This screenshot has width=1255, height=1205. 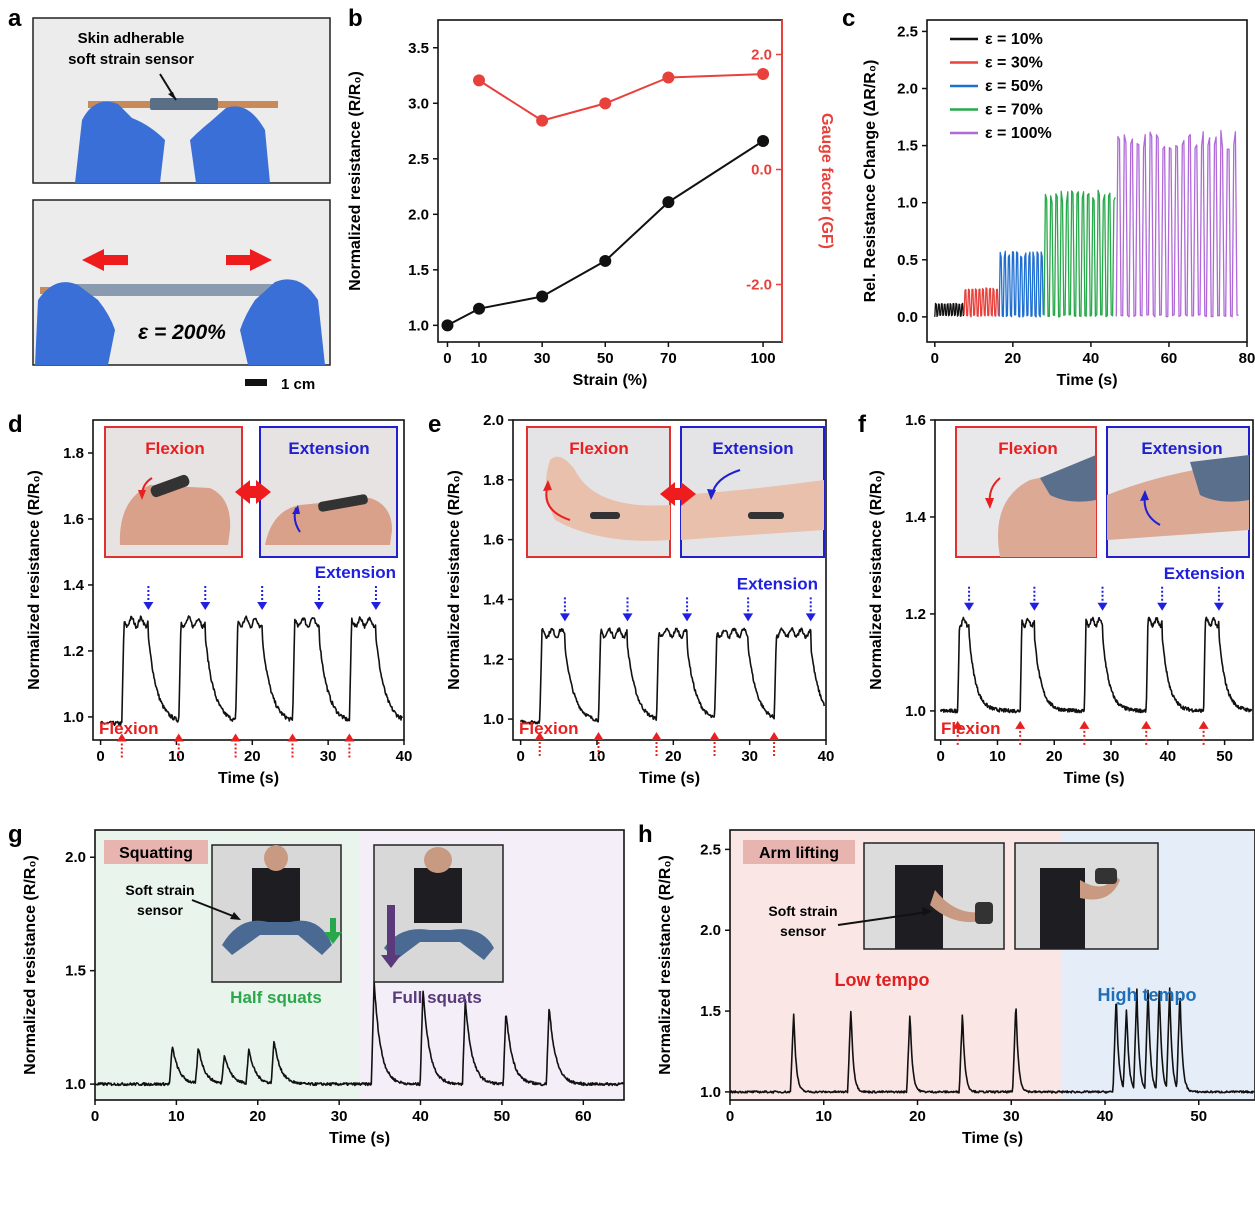 I want to click on inset-f: Flexion Extension, so click(x=1102, y=492).